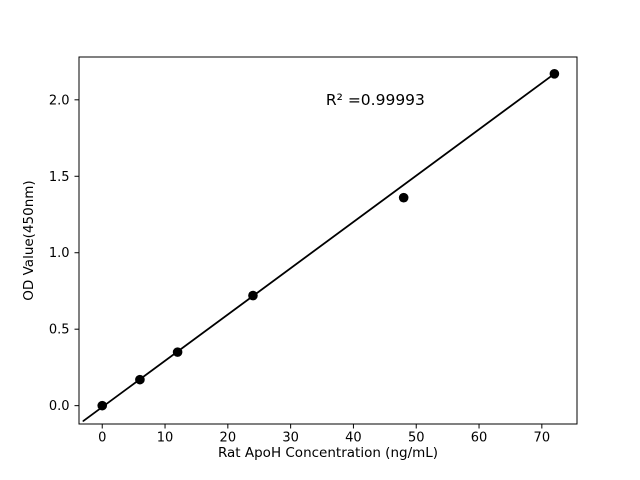 This screenshot has width=640, height=480. What do you see at coordinates (328, 453) in the screenshot?
I see `x-axis-label: Rat ApoH Concentration (ng/mL)` at bounding box center [328, 453].